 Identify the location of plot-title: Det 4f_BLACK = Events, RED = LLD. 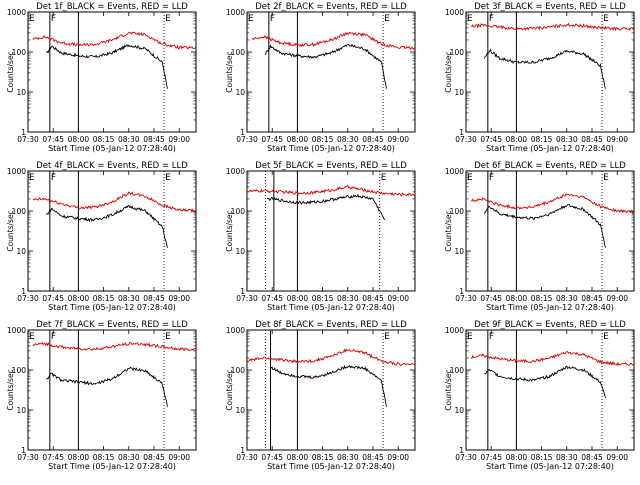
(112, 166).